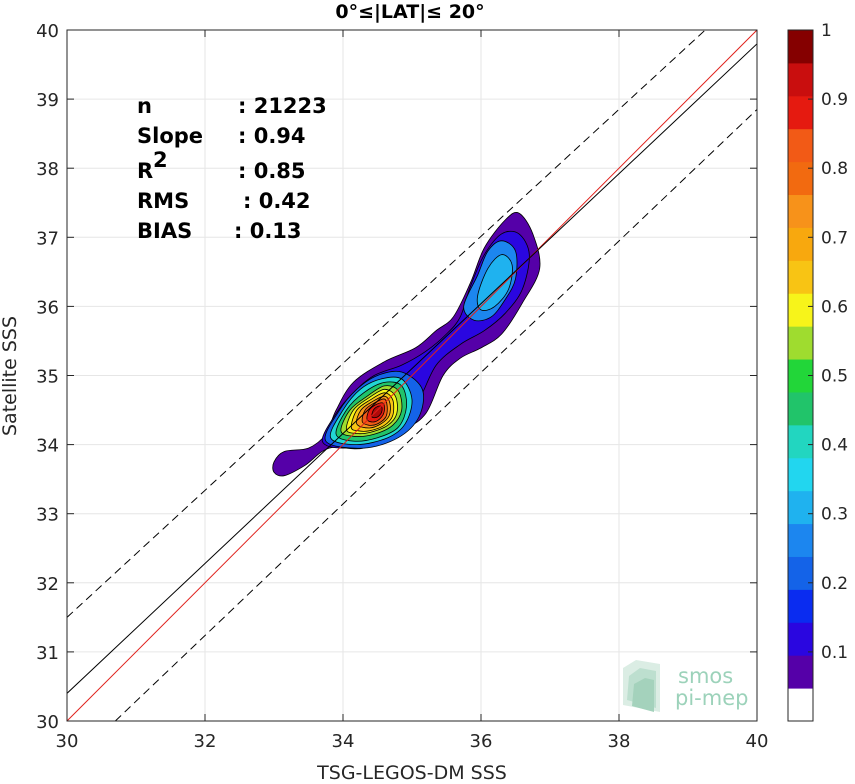 The height and width of the screenshot is (784, 855). What do you see at coordinates (47, 307) in the screenshot?
I see `y-tick-label: 36` at bounding box center [47, 307].